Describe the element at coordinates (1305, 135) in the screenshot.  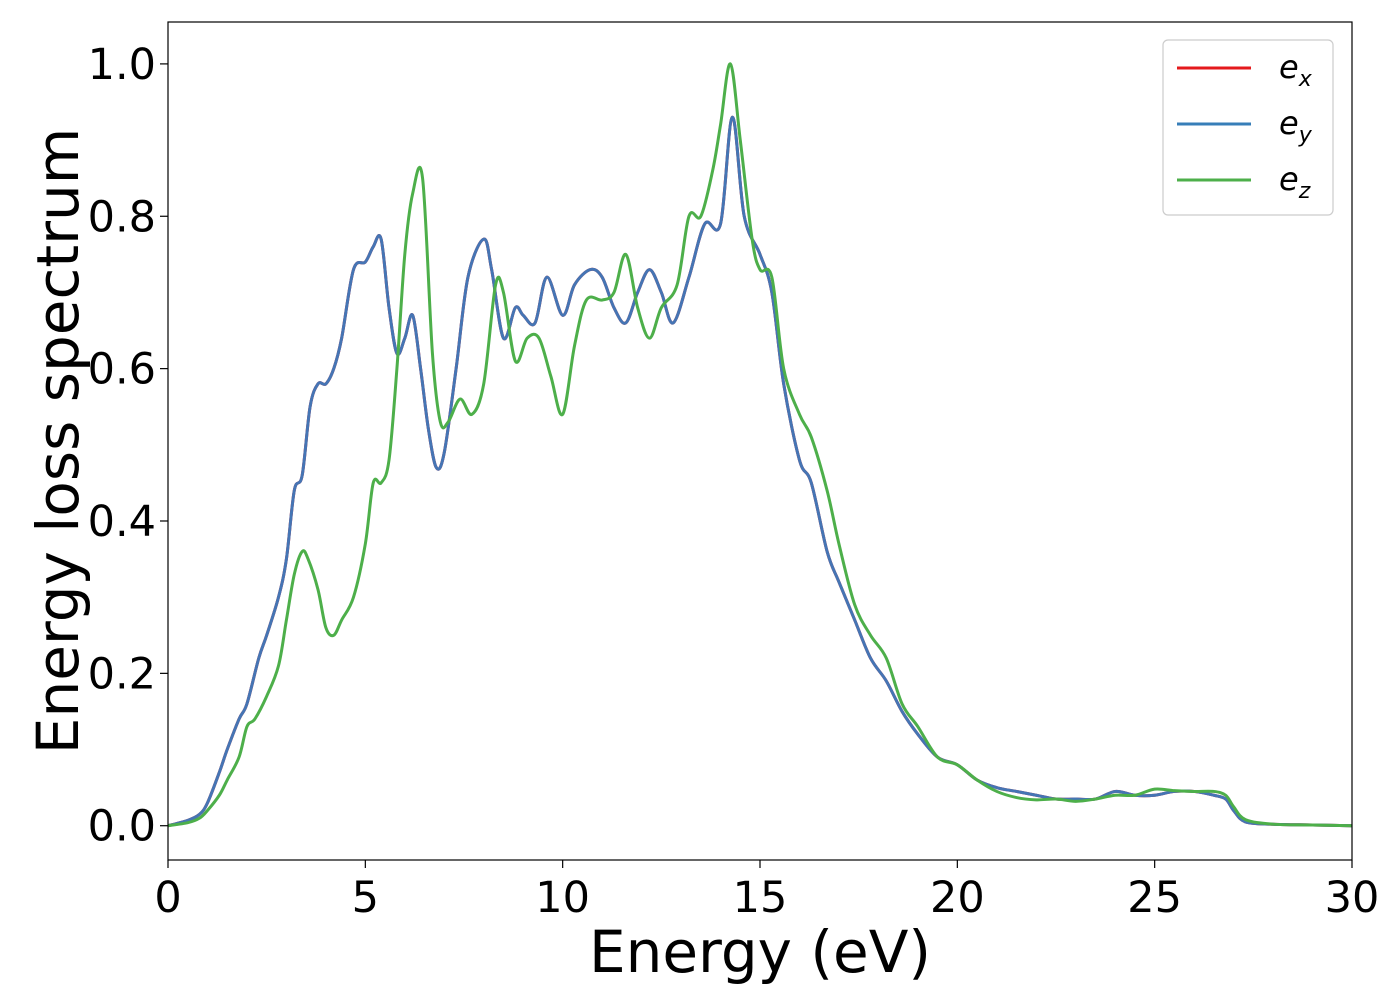
I see `legend-label-subscript: y` at that location.